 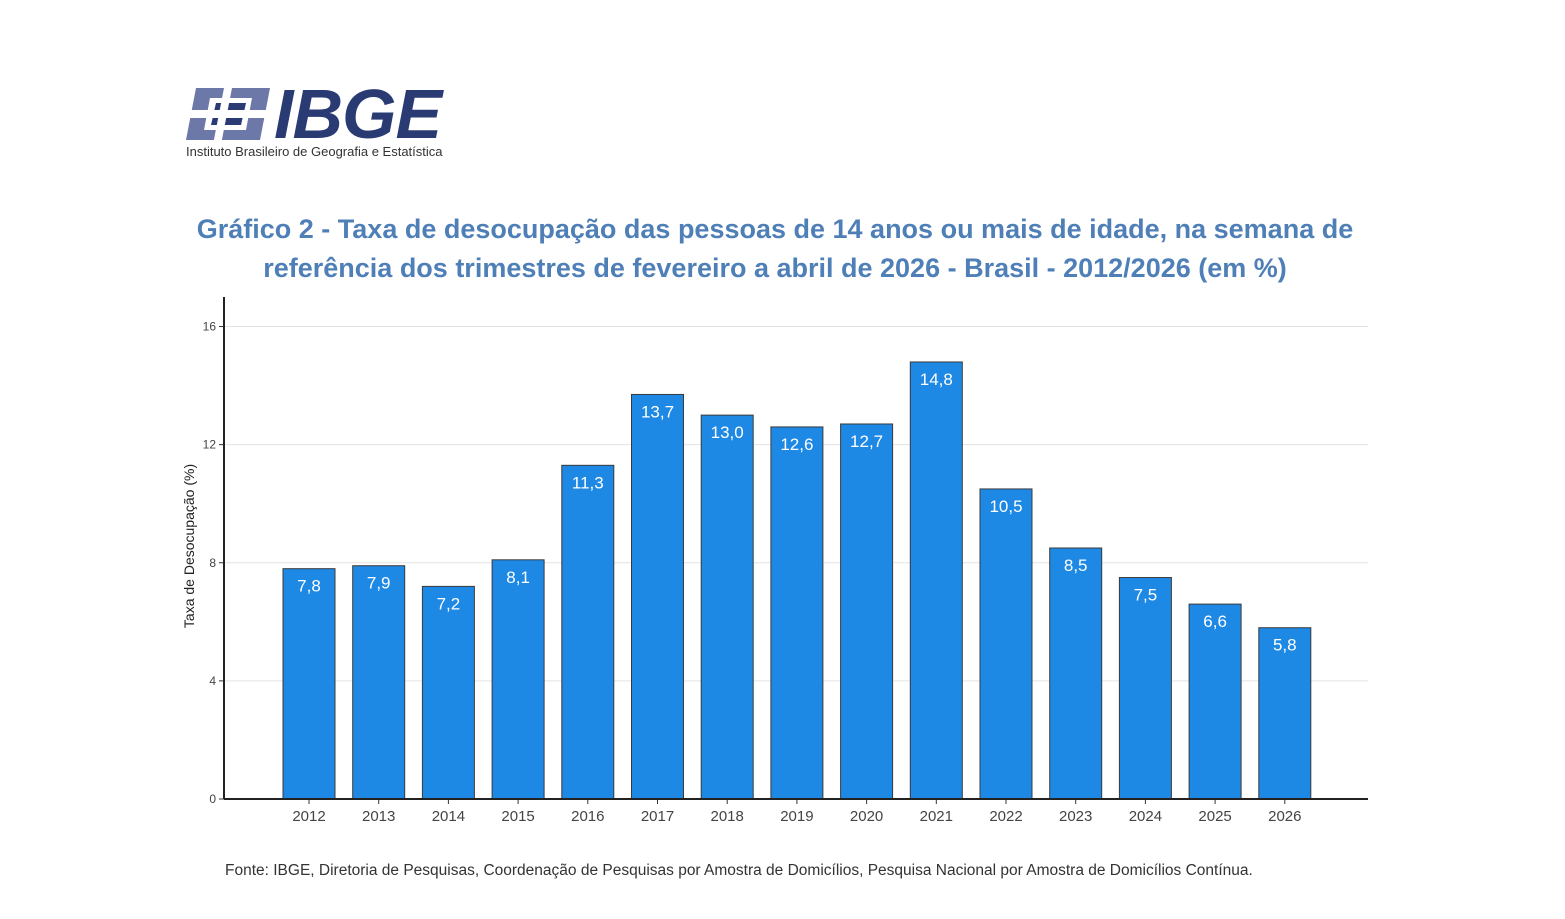 I want to click on data-label-2014: 7,2, so click(x=449, y=603).